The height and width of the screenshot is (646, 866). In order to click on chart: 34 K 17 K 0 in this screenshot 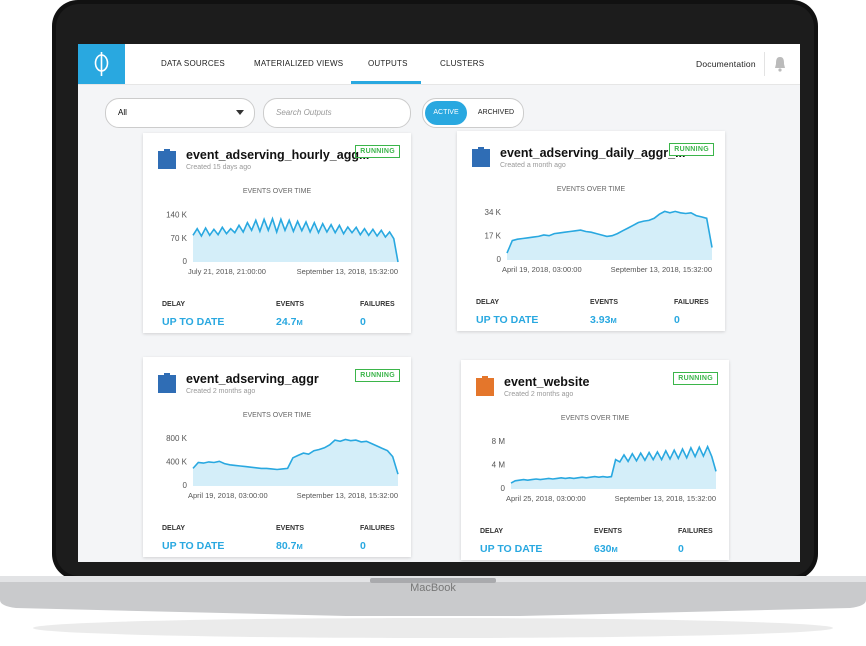, I will do `click(599, 235)`.